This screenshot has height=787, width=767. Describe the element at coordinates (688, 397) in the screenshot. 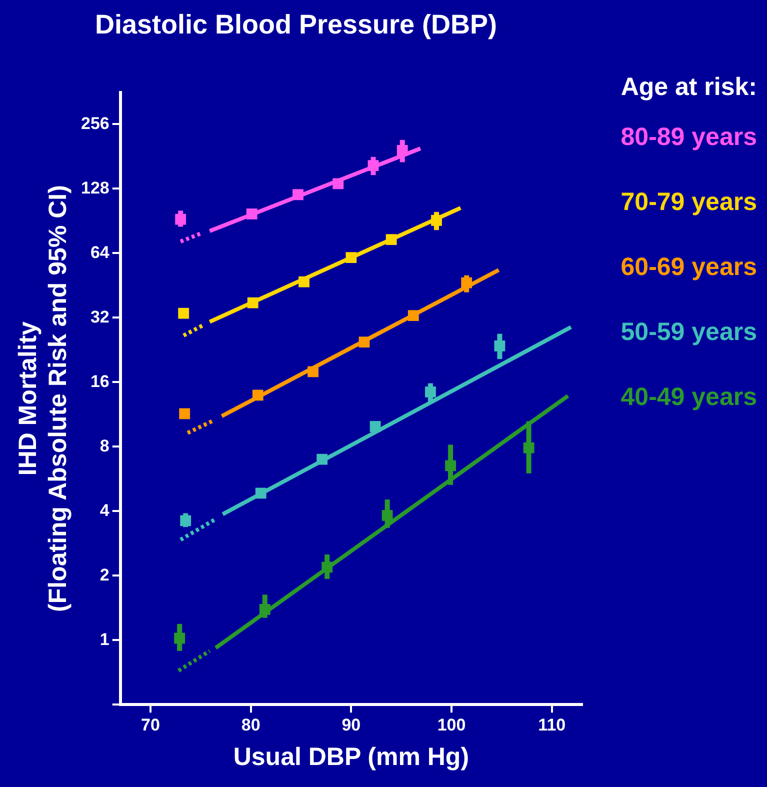

I see `text: 40-49 years` at that location.